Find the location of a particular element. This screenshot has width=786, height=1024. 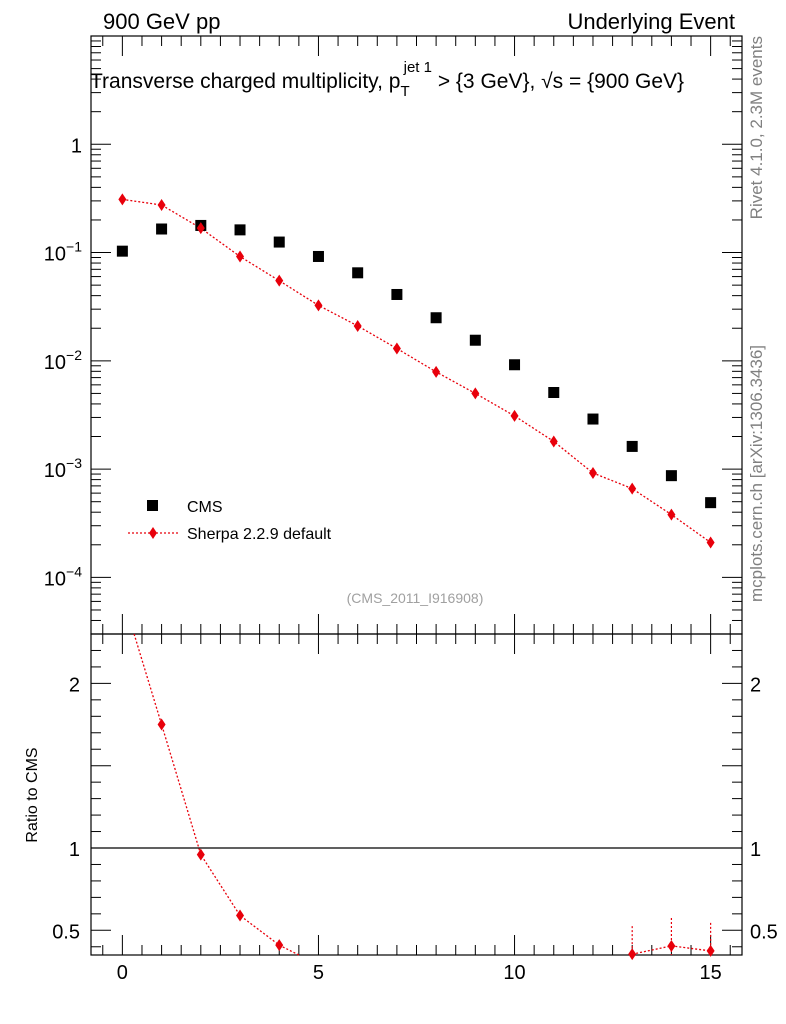

ratio-y-tick-label-left: 1 is located at coordinates (74, 850).